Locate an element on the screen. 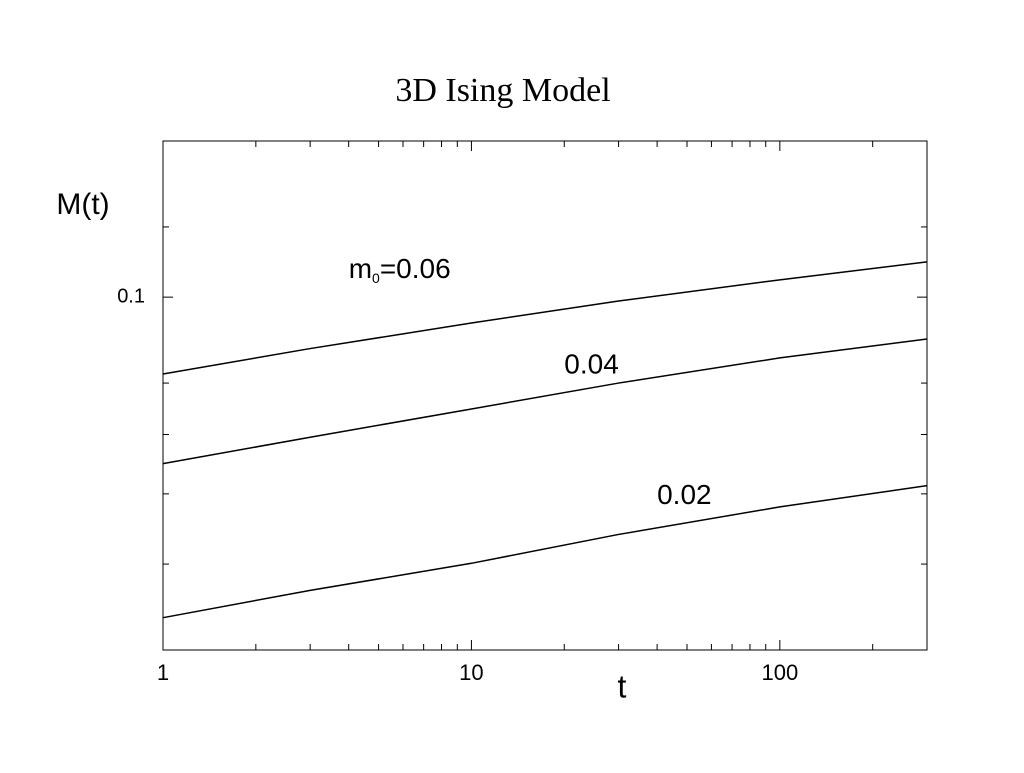  annotation-part: 0 is located at coordinates (376, 278).